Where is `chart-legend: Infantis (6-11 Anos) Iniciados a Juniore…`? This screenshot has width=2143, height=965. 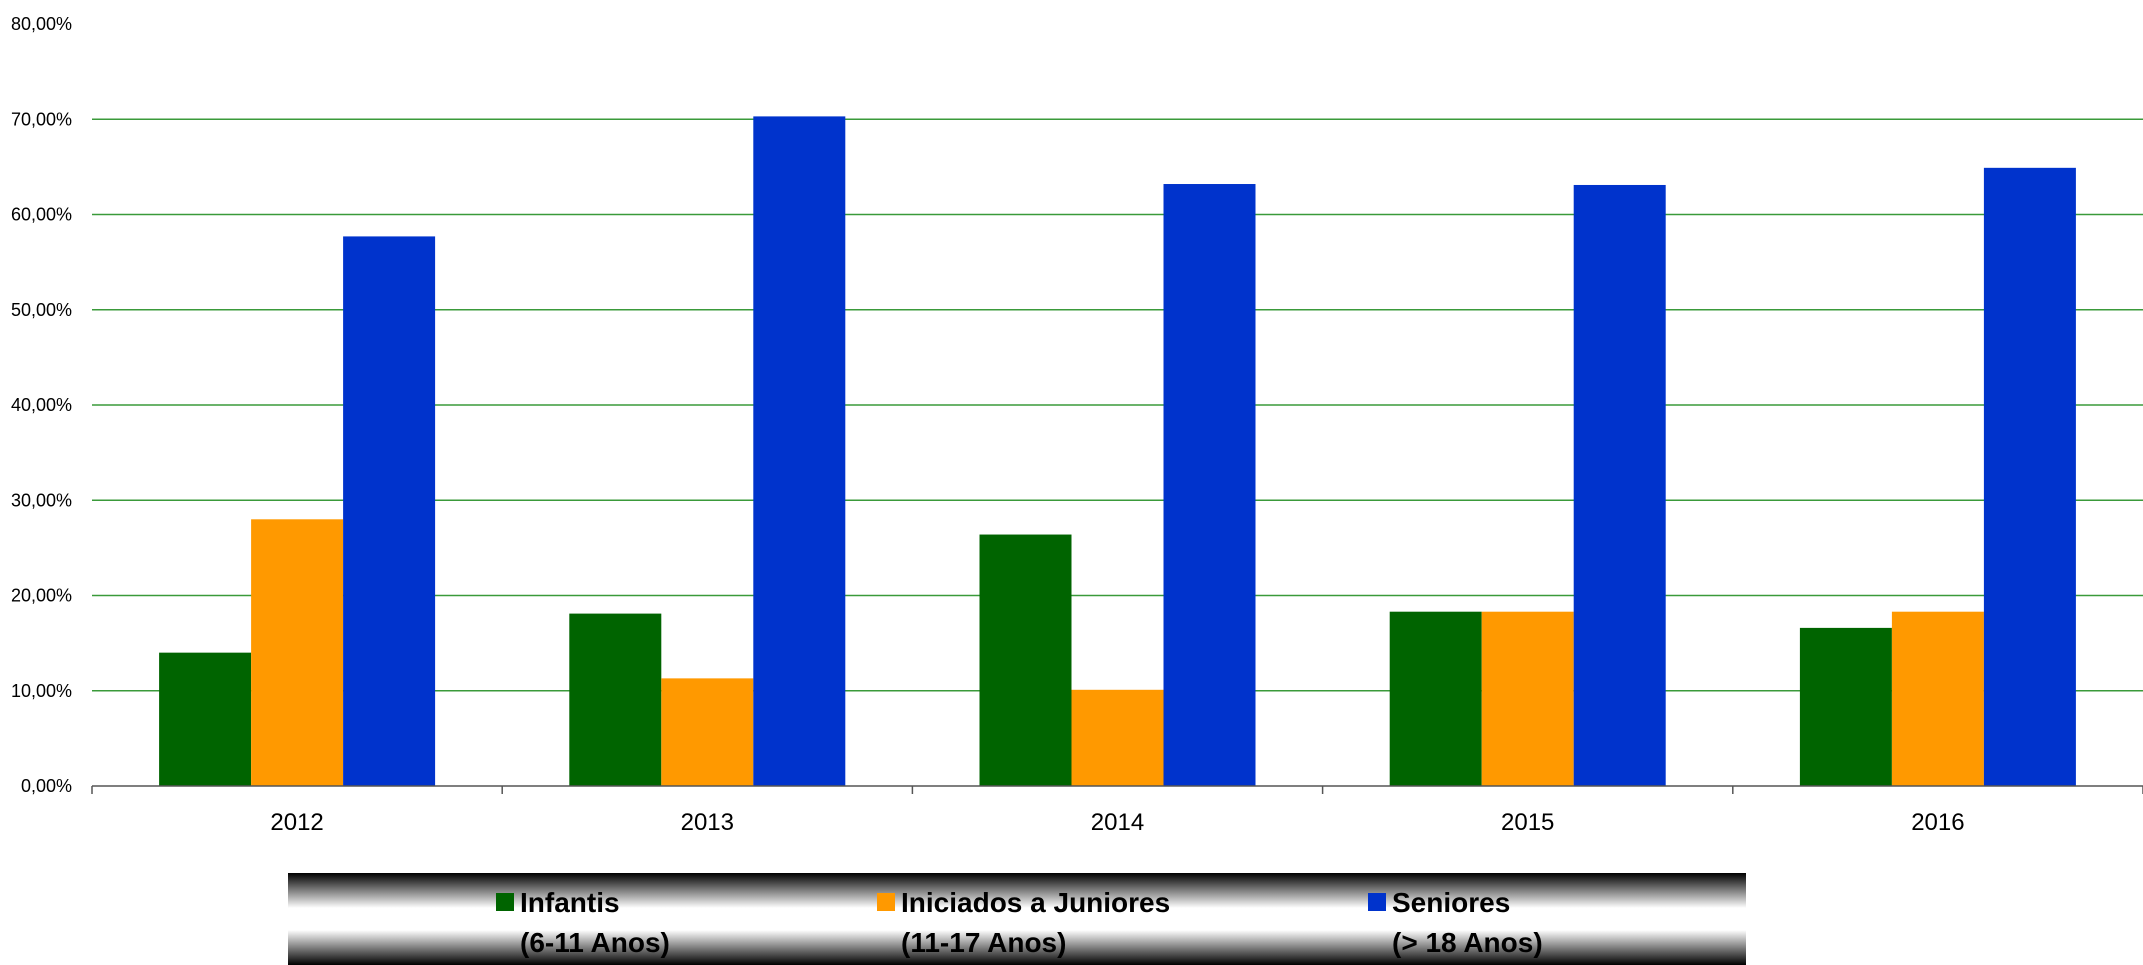 chart-legend: Infantis (6-11 Anos) Iniciados a Juniore… is located at coordinates (1017, 919).